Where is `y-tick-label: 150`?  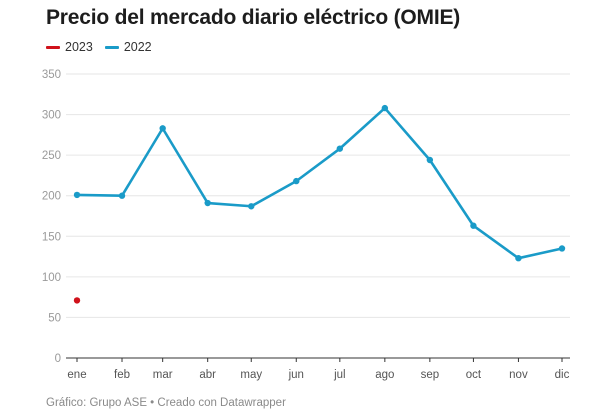
y-tick-label: 150 is located at coordinates (51, 237).